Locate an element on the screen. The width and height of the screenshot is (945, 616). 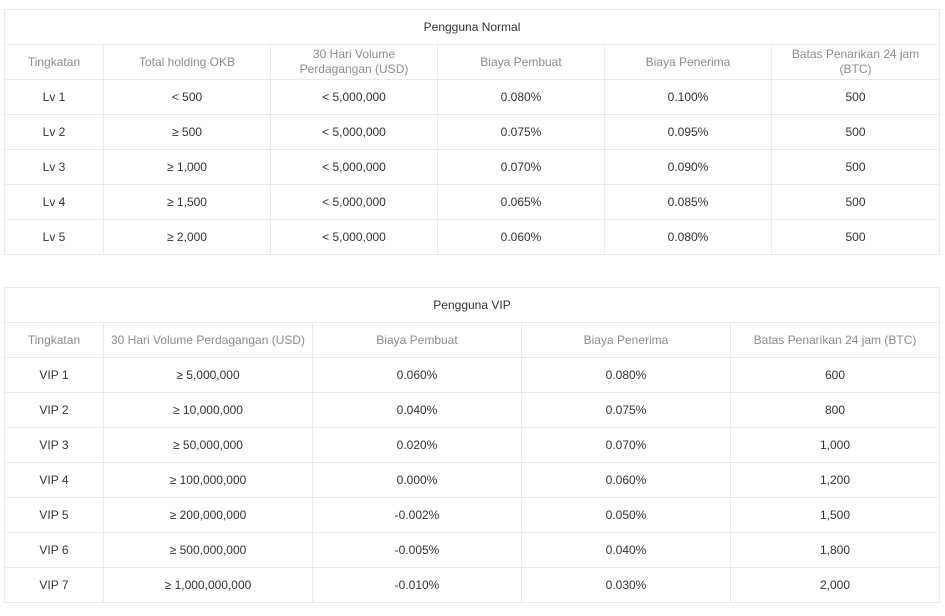
table-row: VIP 5 ≥ 200,000,000 -0.002% 0.050% 1,500 is located at coordinates (472, 515).